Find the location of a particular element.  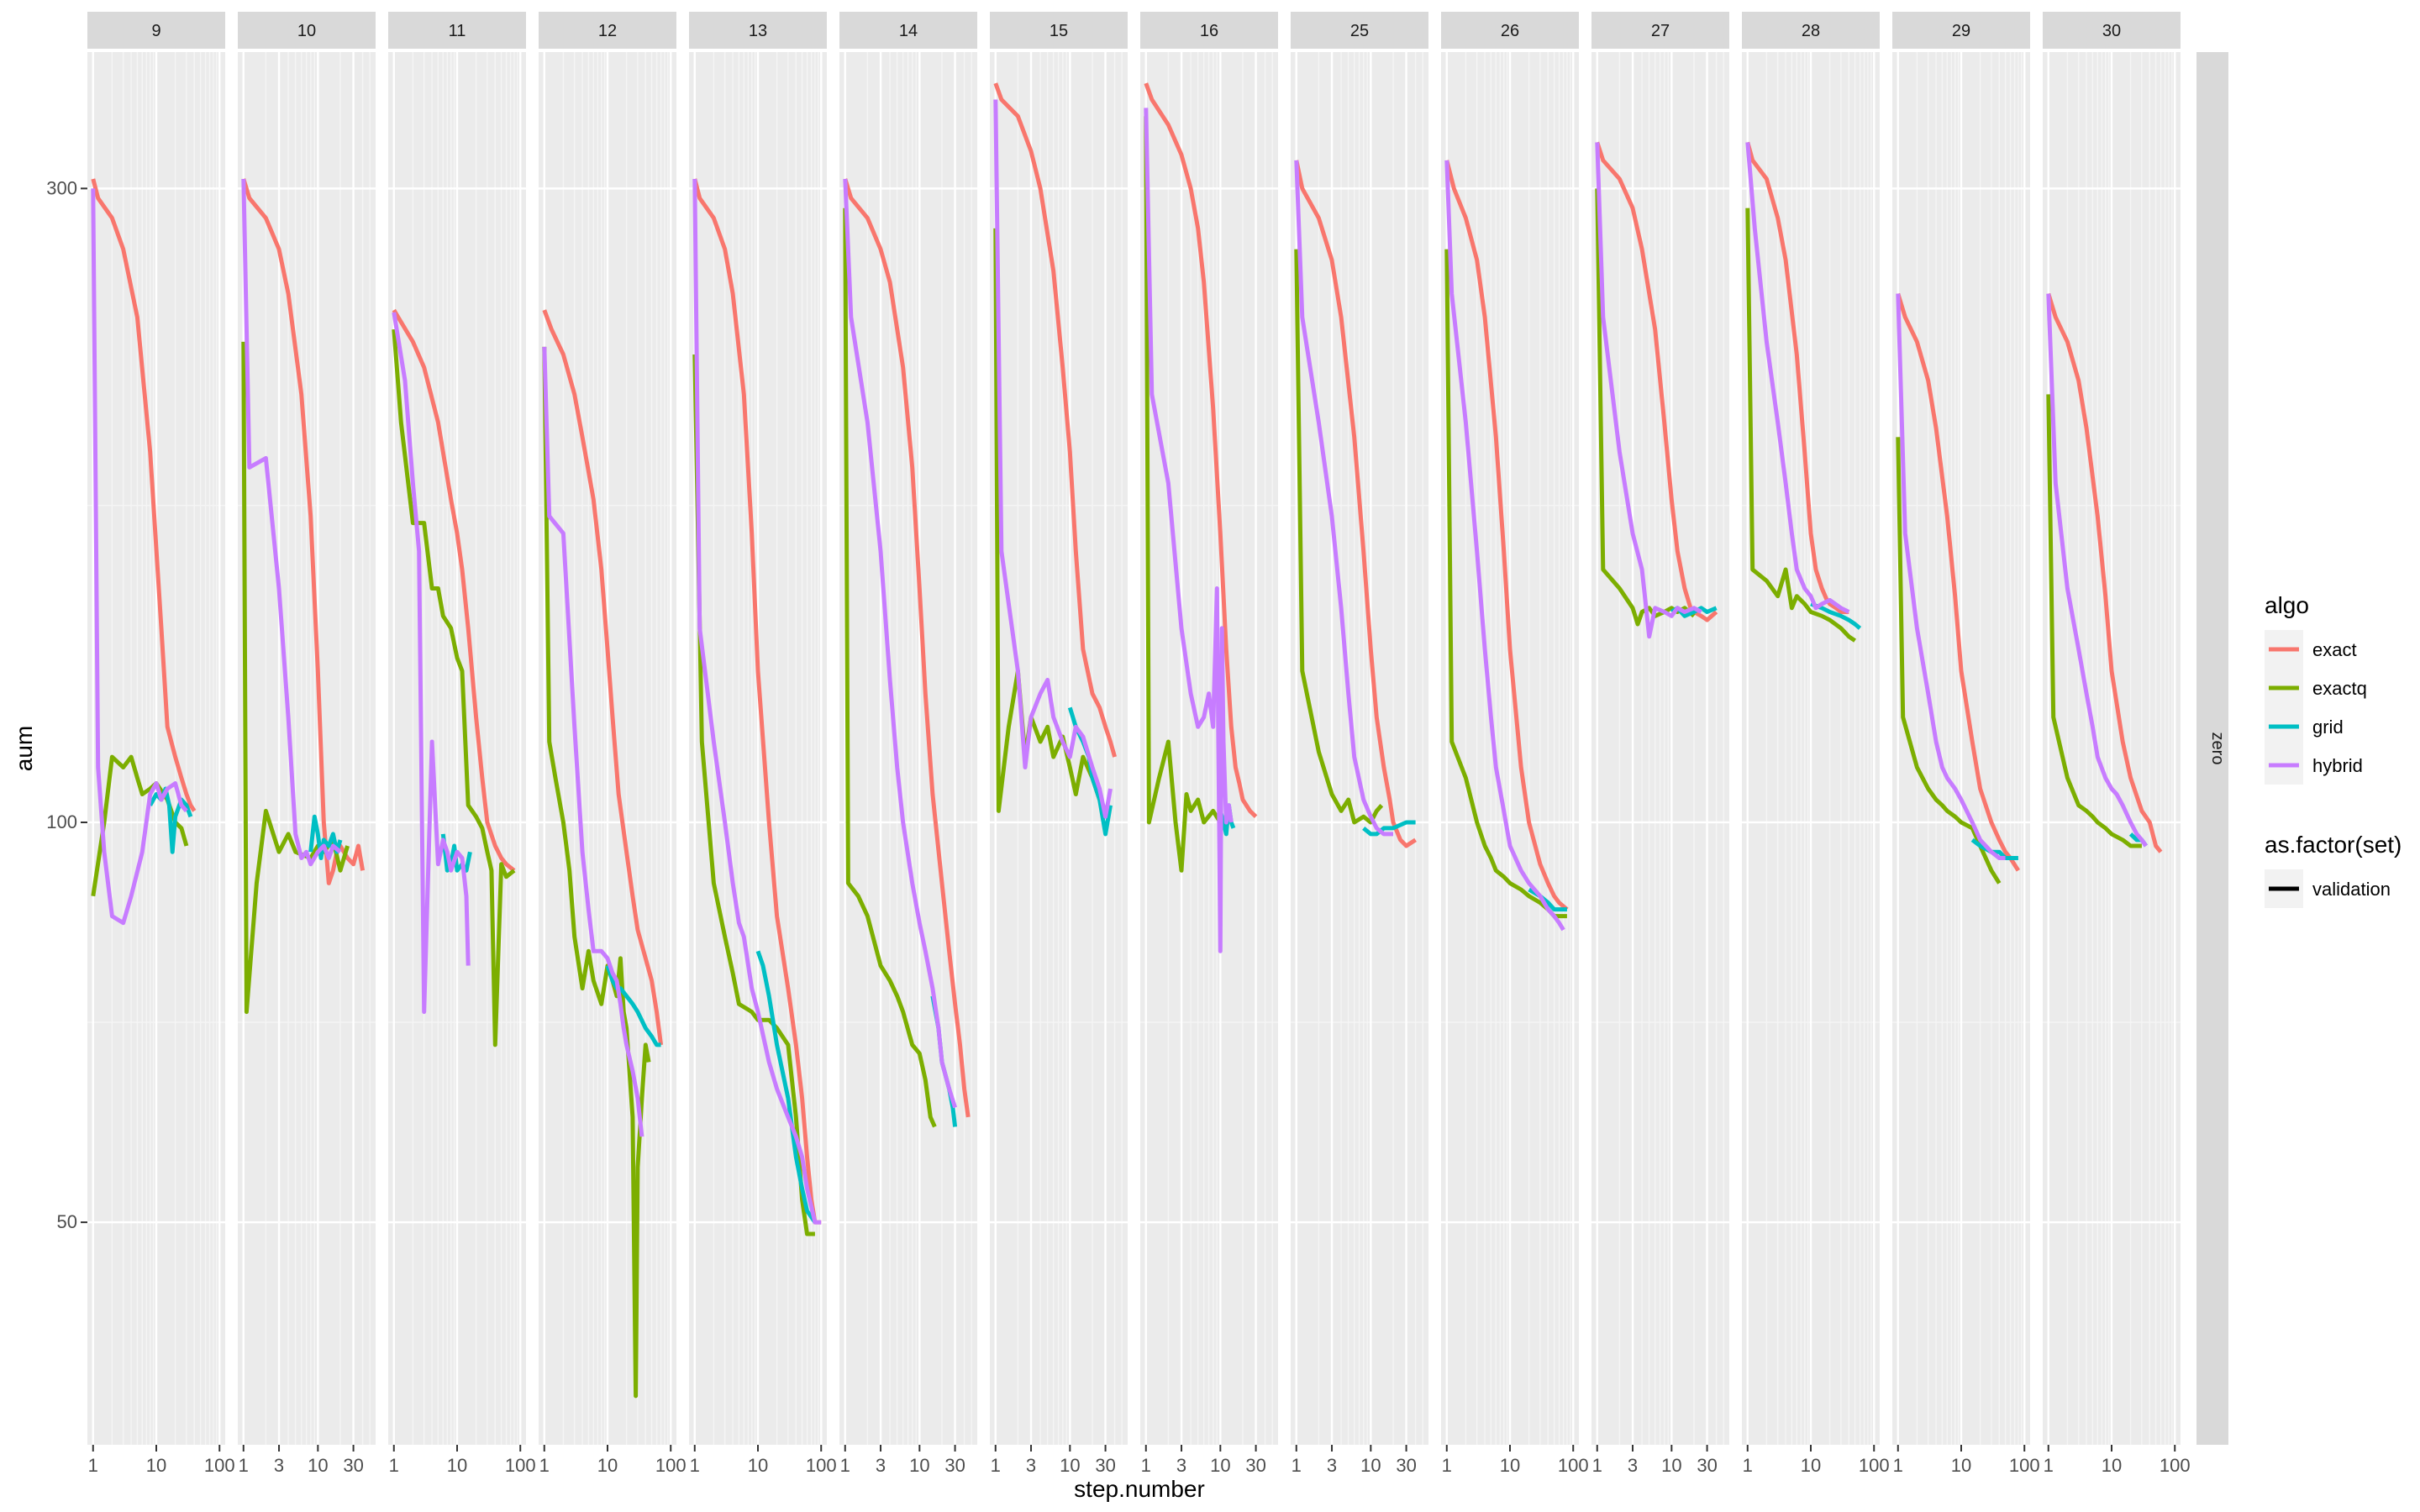

facet-panel-14: 14 1 3 10 30 is located at coordinates (908, 744).